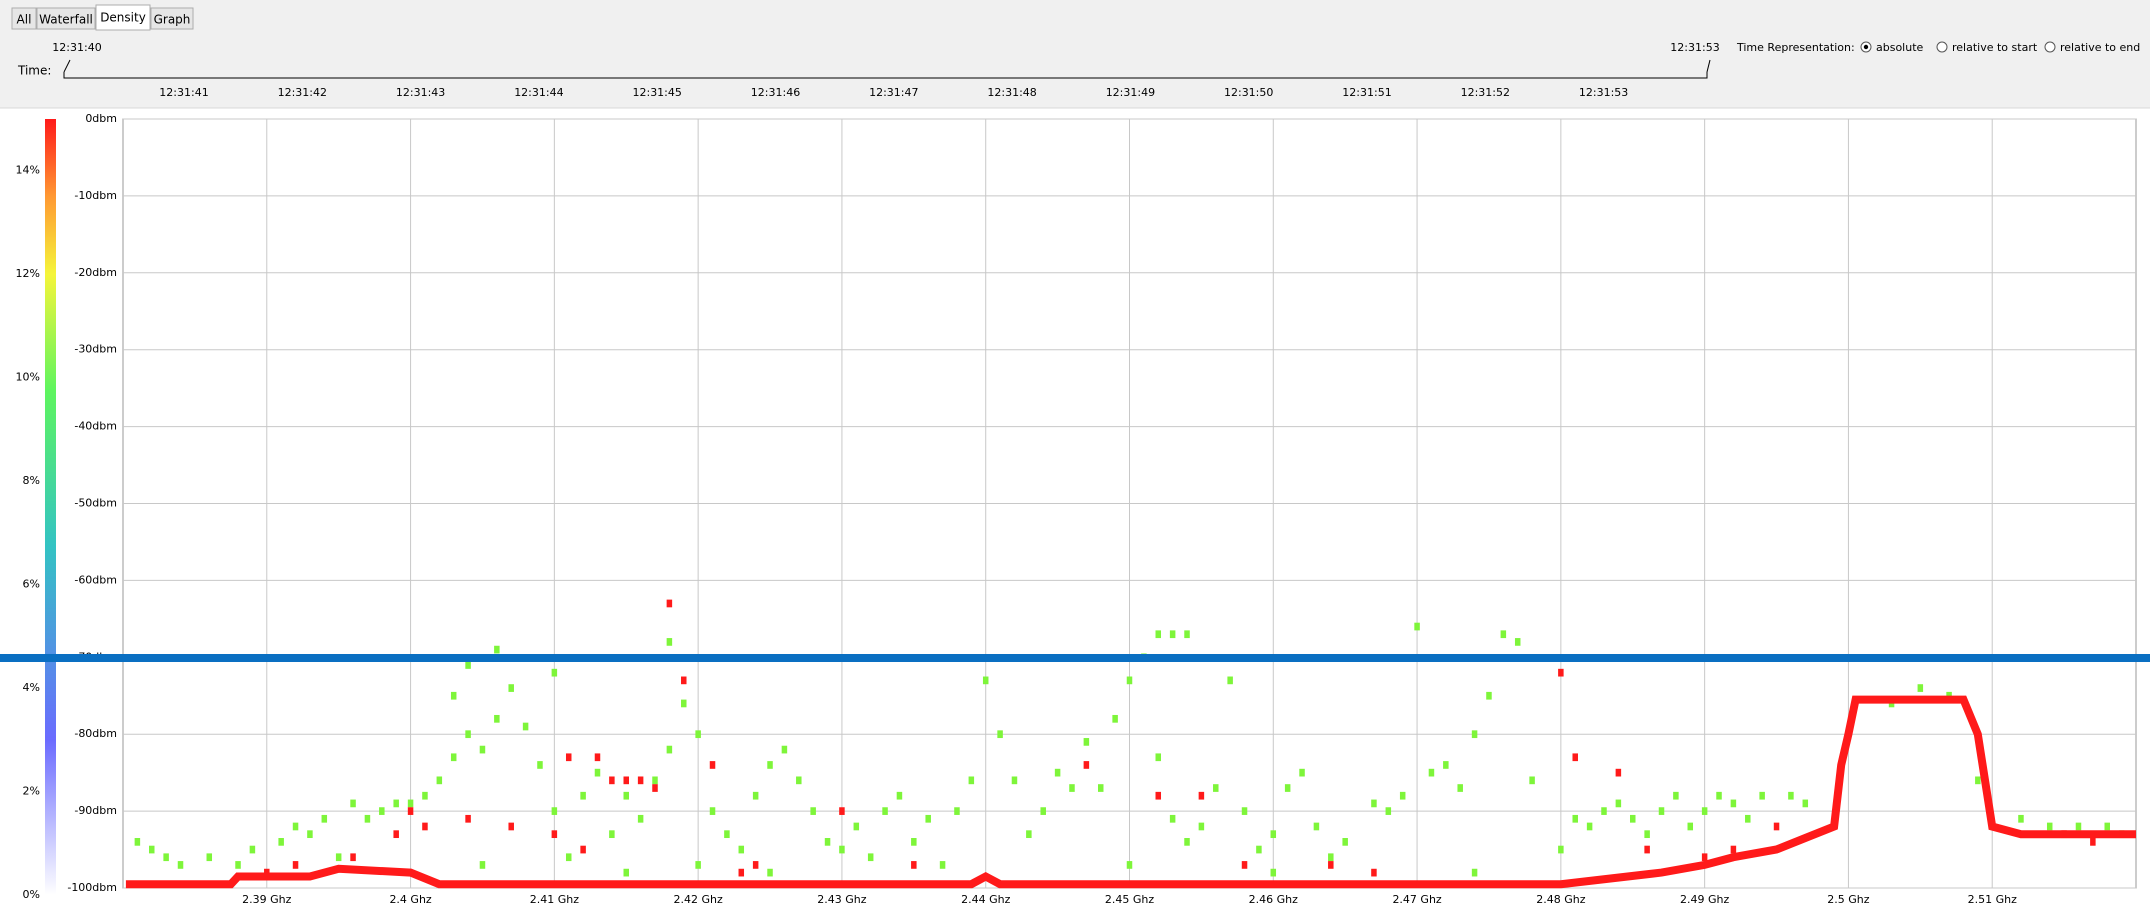 Image resolution: width=2150 pixels, height=916 pixels. Describe the element at coordinates (1995, 47) in the screenshot. I see `radio-label: relative to start` at that location.